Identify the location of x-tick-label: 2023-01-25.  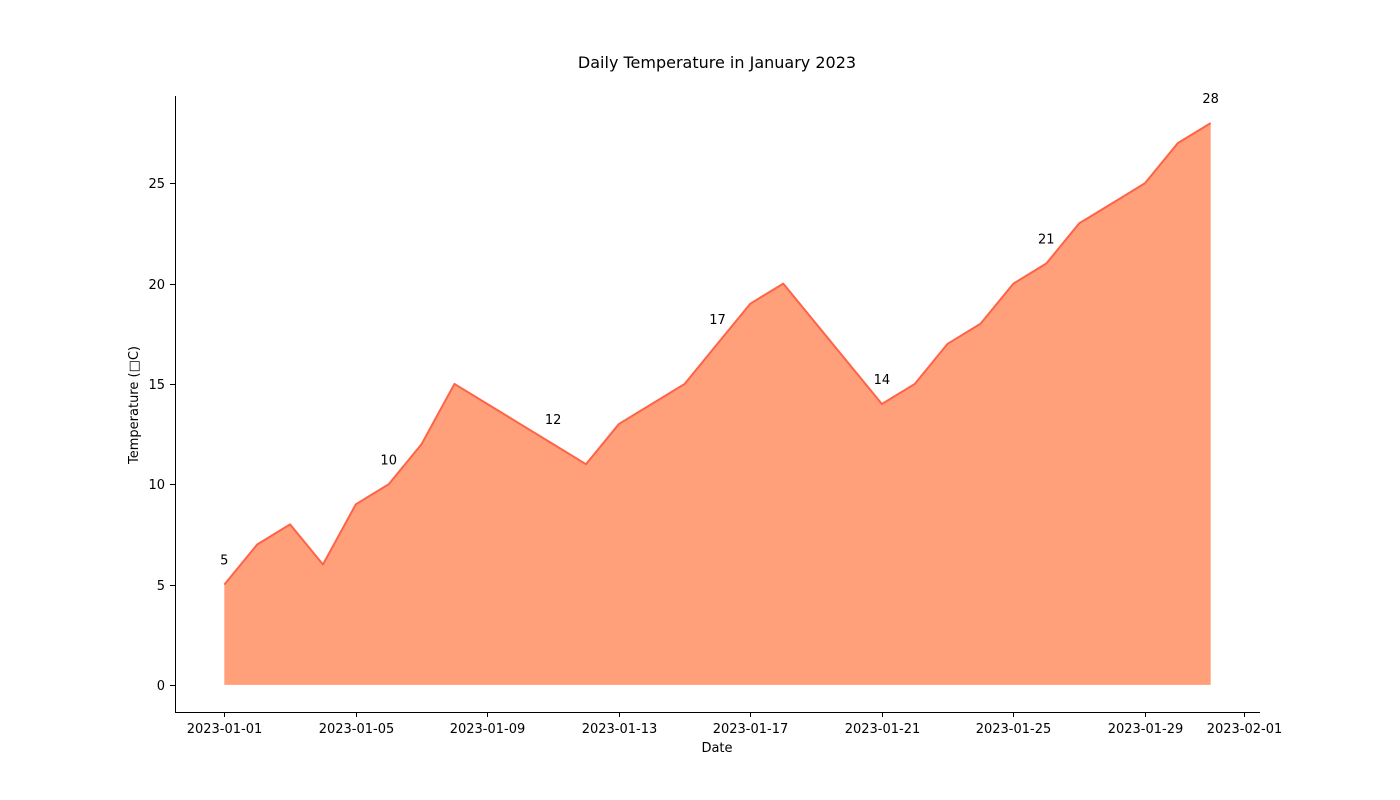
(1014, 729).